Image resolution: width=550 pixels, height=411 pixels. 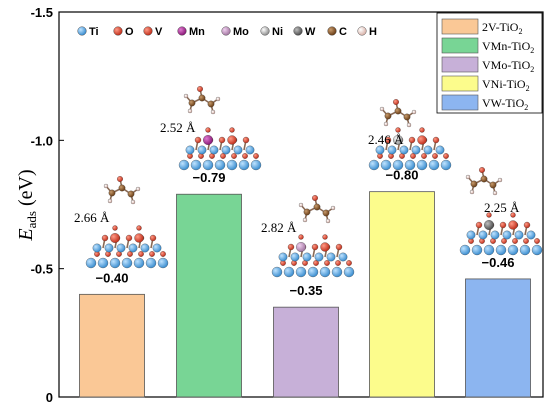 What do you see at coordinates (26, 234) in the screenshot?
I see `y-axis-title-main: E` at bounding box center [26, 234].